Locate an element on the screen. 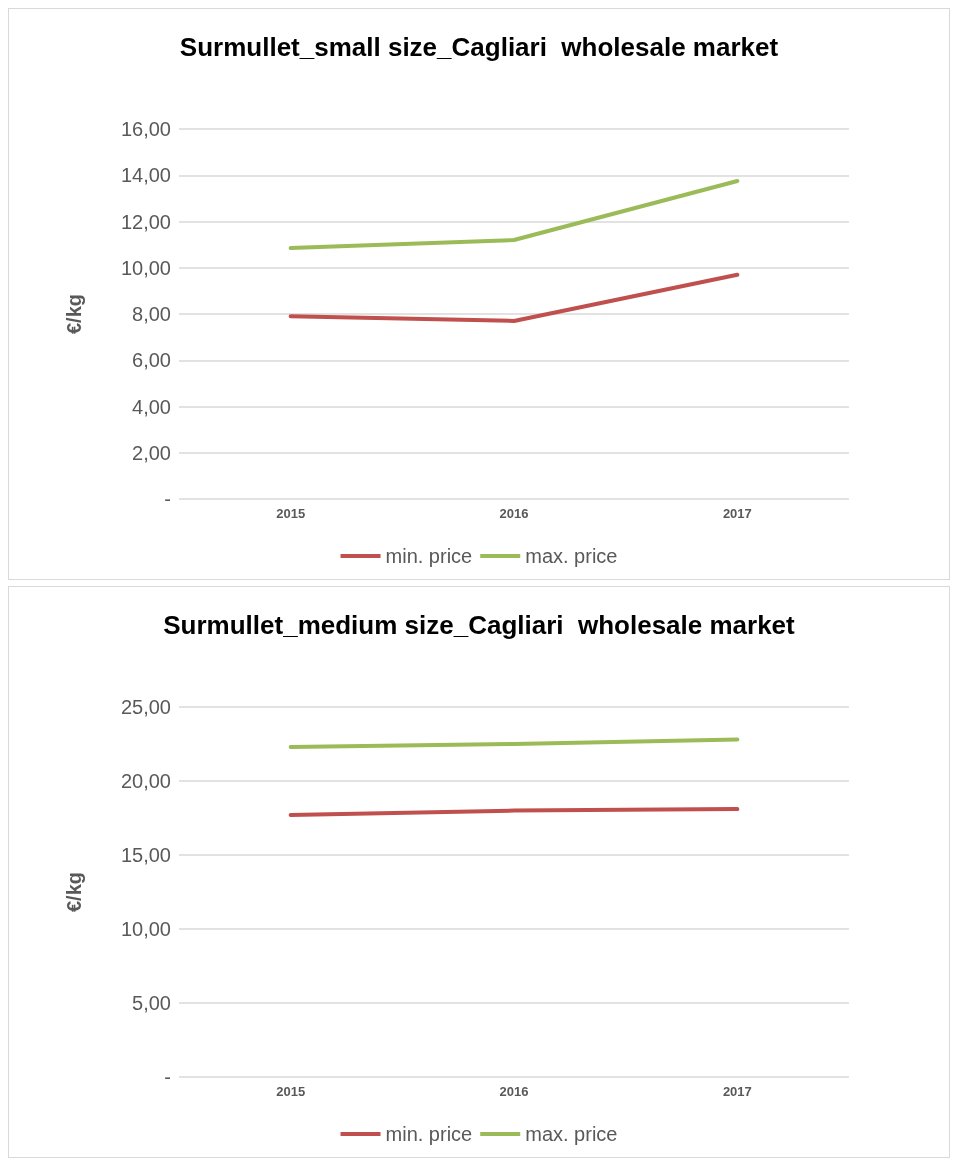 This screenshot has width=953, height=1169. y-tick-label: 2,00 is located at coordinates (151, 452).